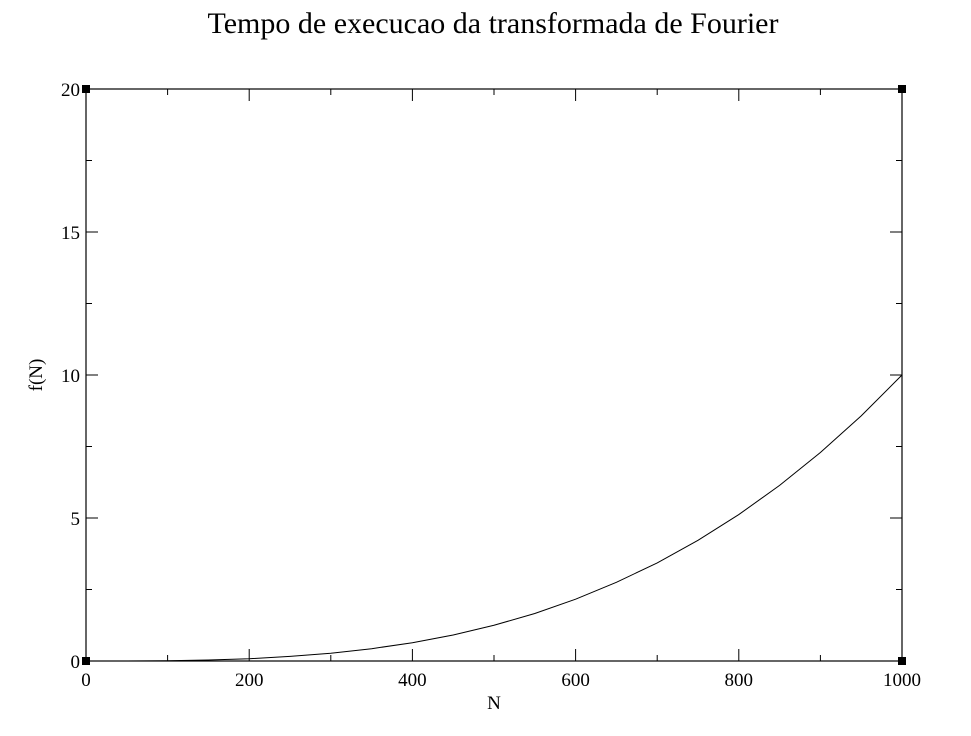 Image resolution: width=971 pixels, height=736 pixels. What do you see at coordinates (70, 90) in the screenshot?
I see `y-tick-label: 20` at bounding box center [70, 90].